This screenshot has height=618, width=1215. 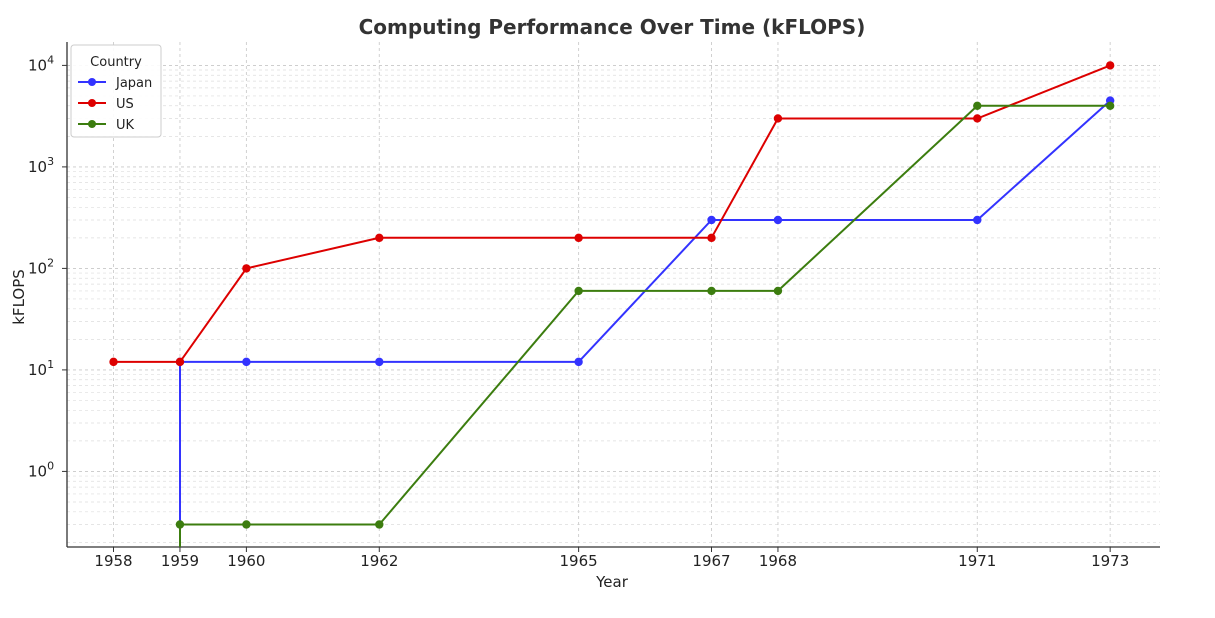 I want to click on x-tick-label: 1973, so click(x=1110, y=561).